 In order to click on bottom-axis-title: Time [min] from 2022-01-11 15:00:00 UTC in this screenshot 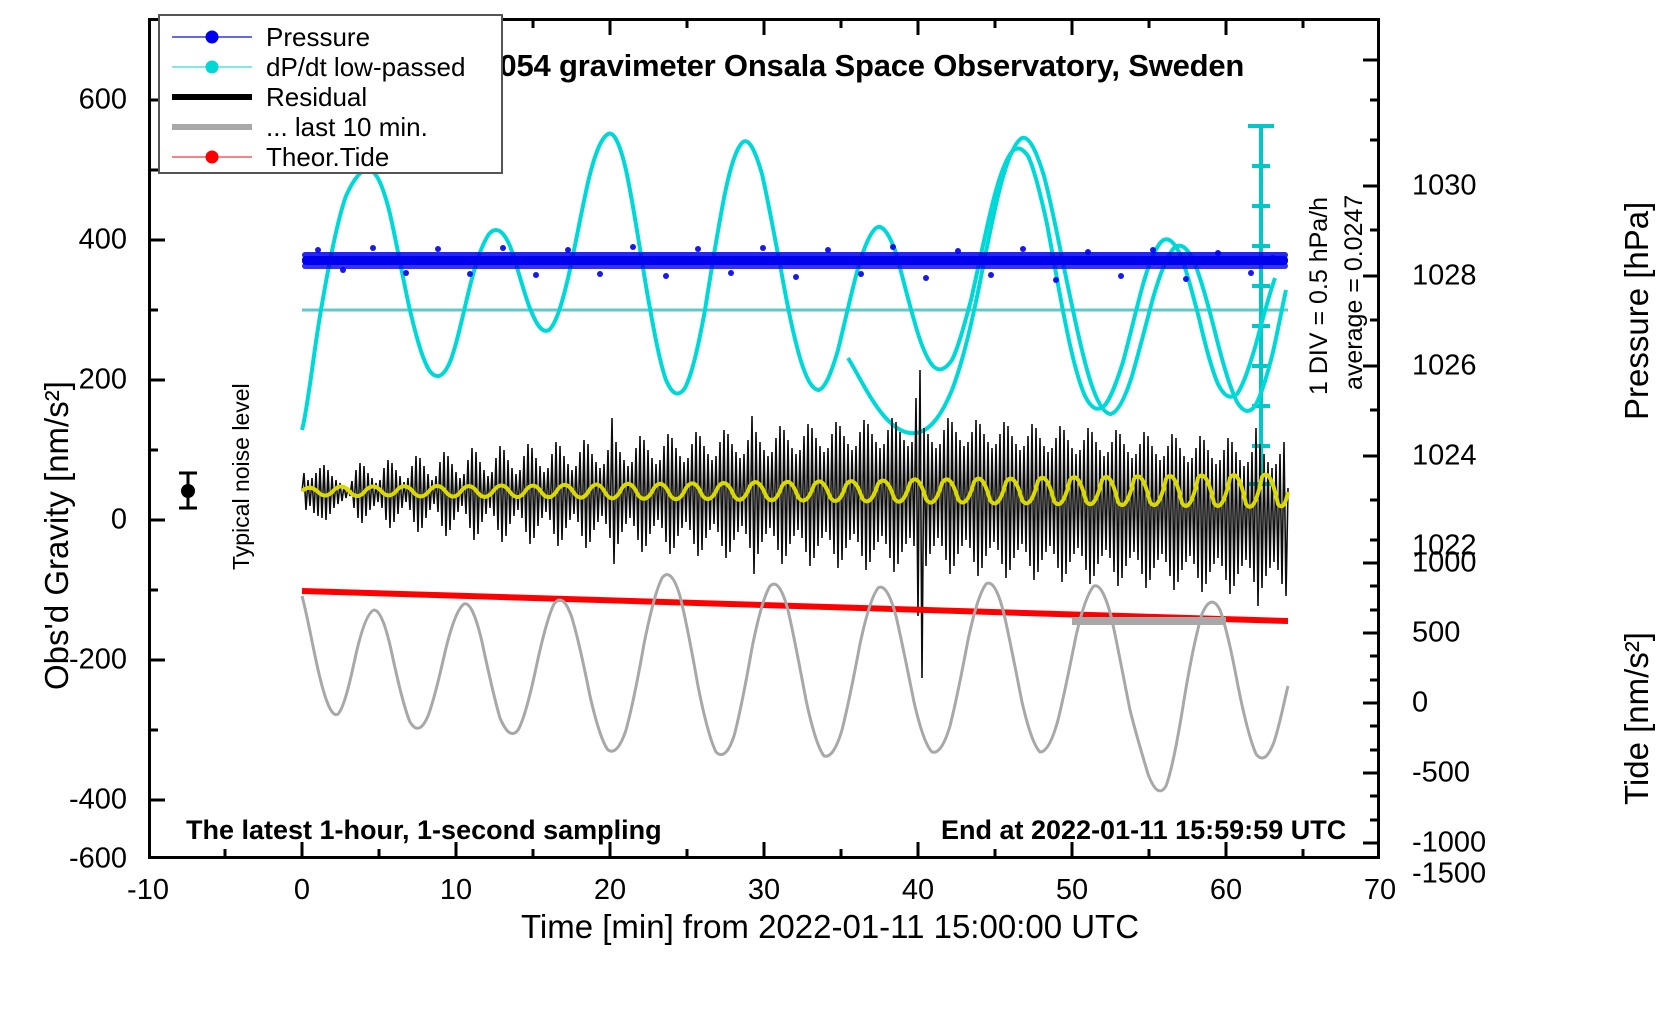, I will do `click(830, 926)`.